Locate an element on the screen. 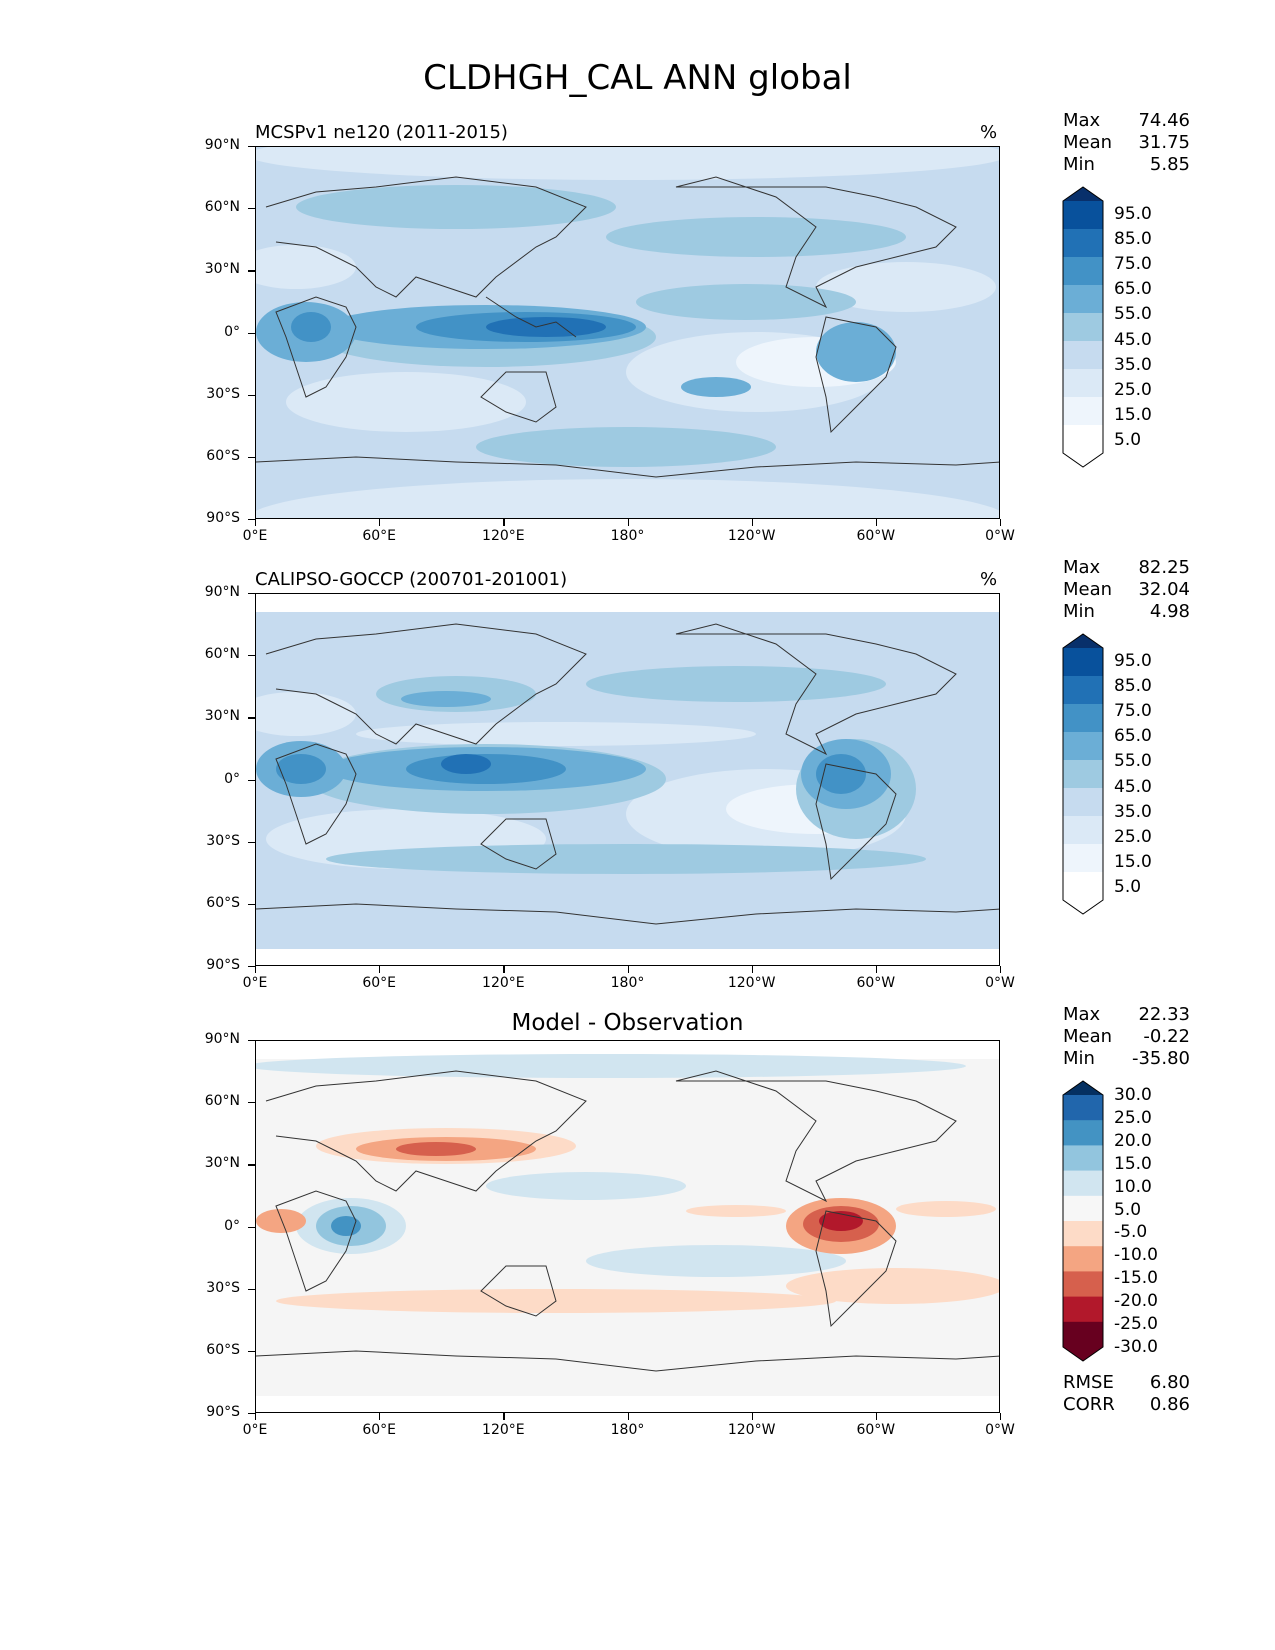 This screenshot has height=1650, width=1275. map-model is located at coordinates (627, 332).